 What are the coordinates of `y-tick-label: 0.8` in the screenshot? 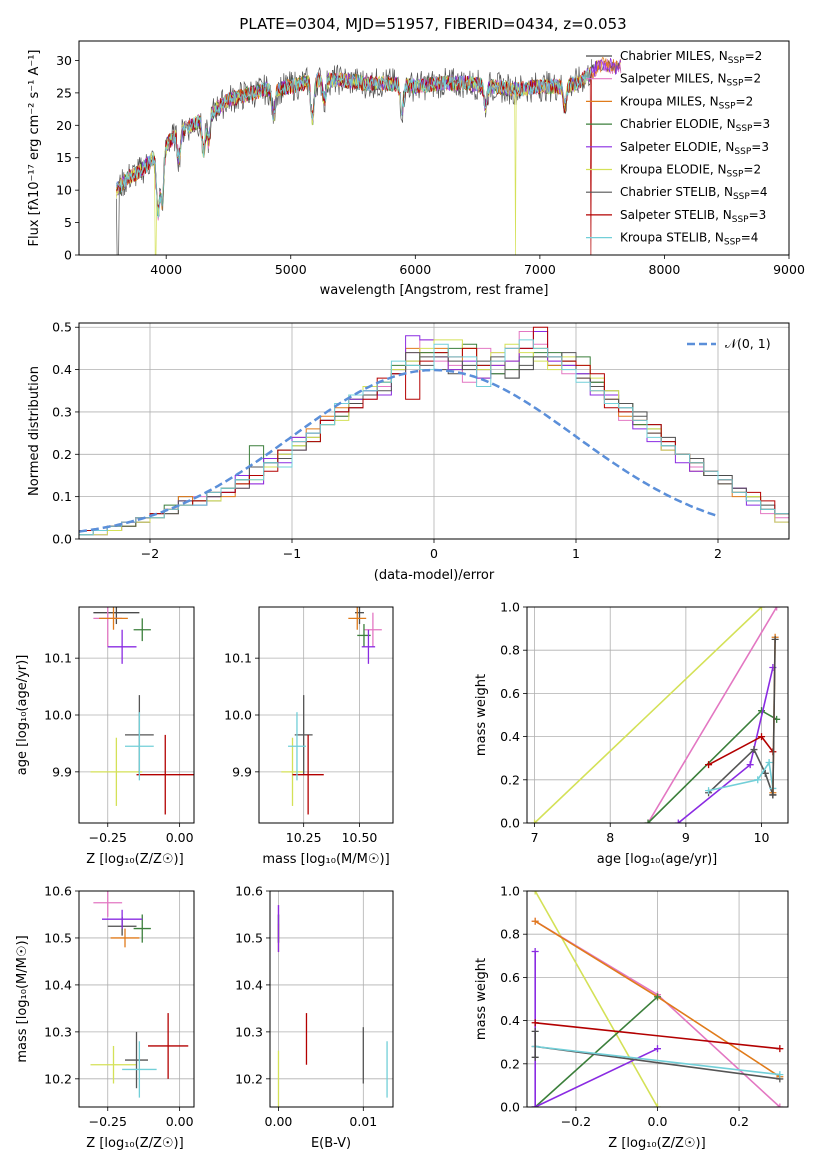 It's located at (510, 650).